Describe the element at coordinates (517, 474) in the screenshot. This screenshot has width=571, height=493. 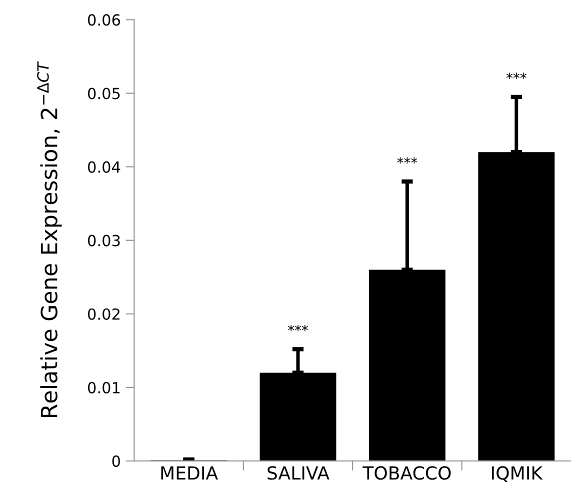
I see `x-tick-label: IQMIK` at that location.